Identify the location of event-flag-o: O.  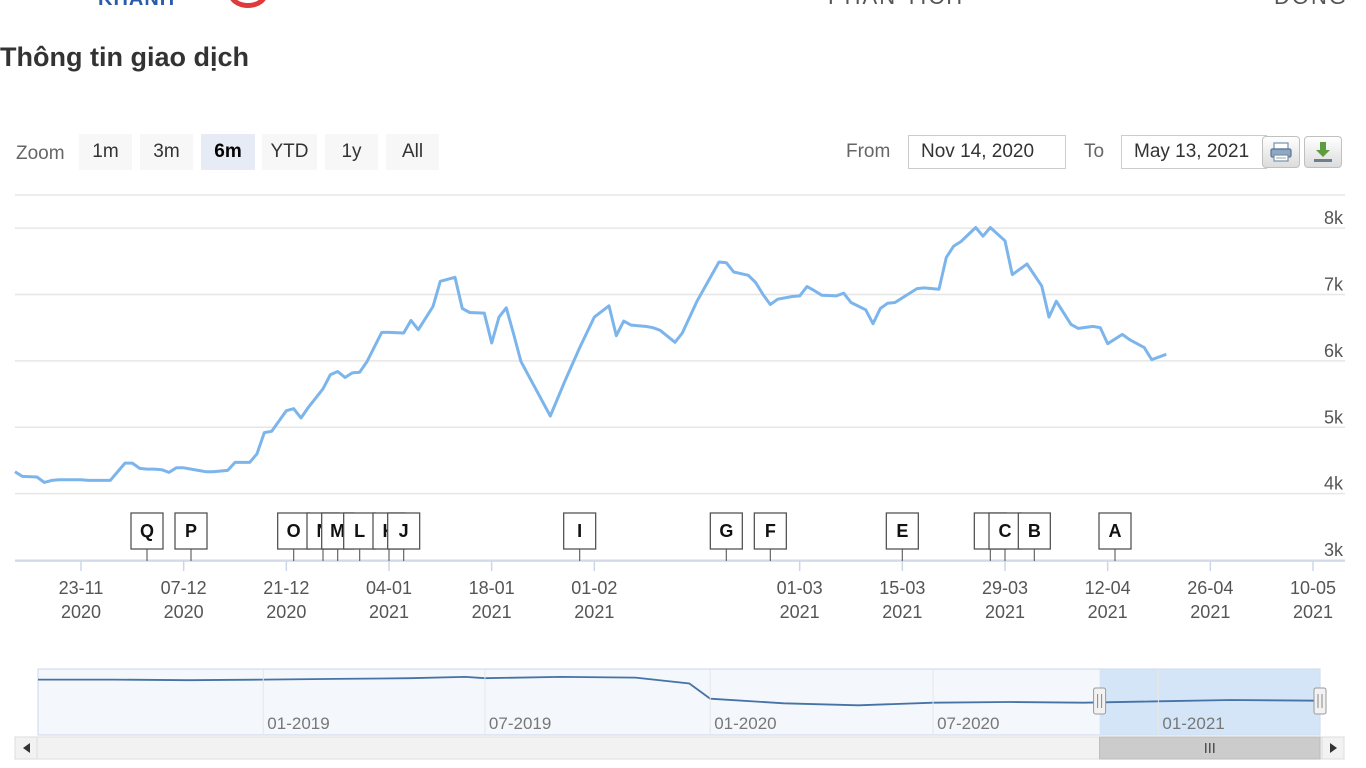
(294, 536).